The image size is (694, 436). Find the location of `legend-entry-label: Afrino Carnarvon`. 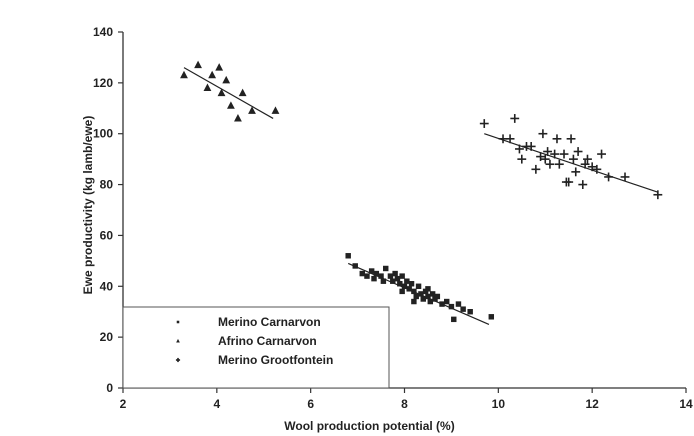

legend-entry-label: Afrino Carnarvon is located at coordinates (267, 341).